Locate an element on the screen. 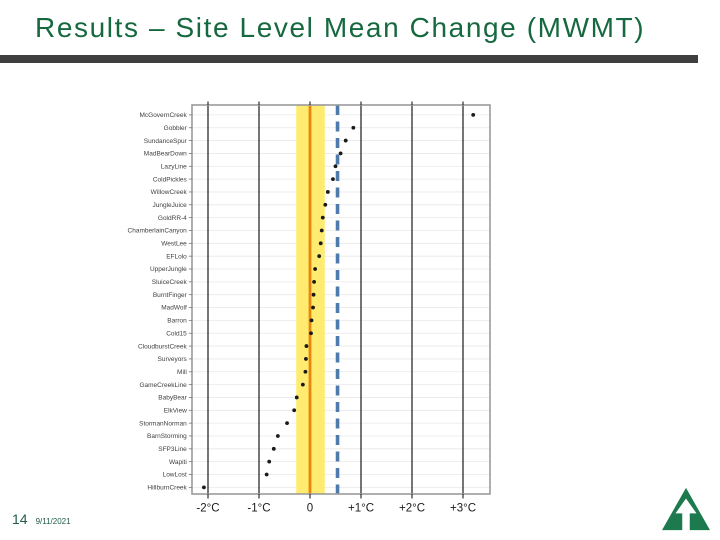 This screenshot has height=540, width=720. y-axis-label: Barron is located at coordinates (177, 321).